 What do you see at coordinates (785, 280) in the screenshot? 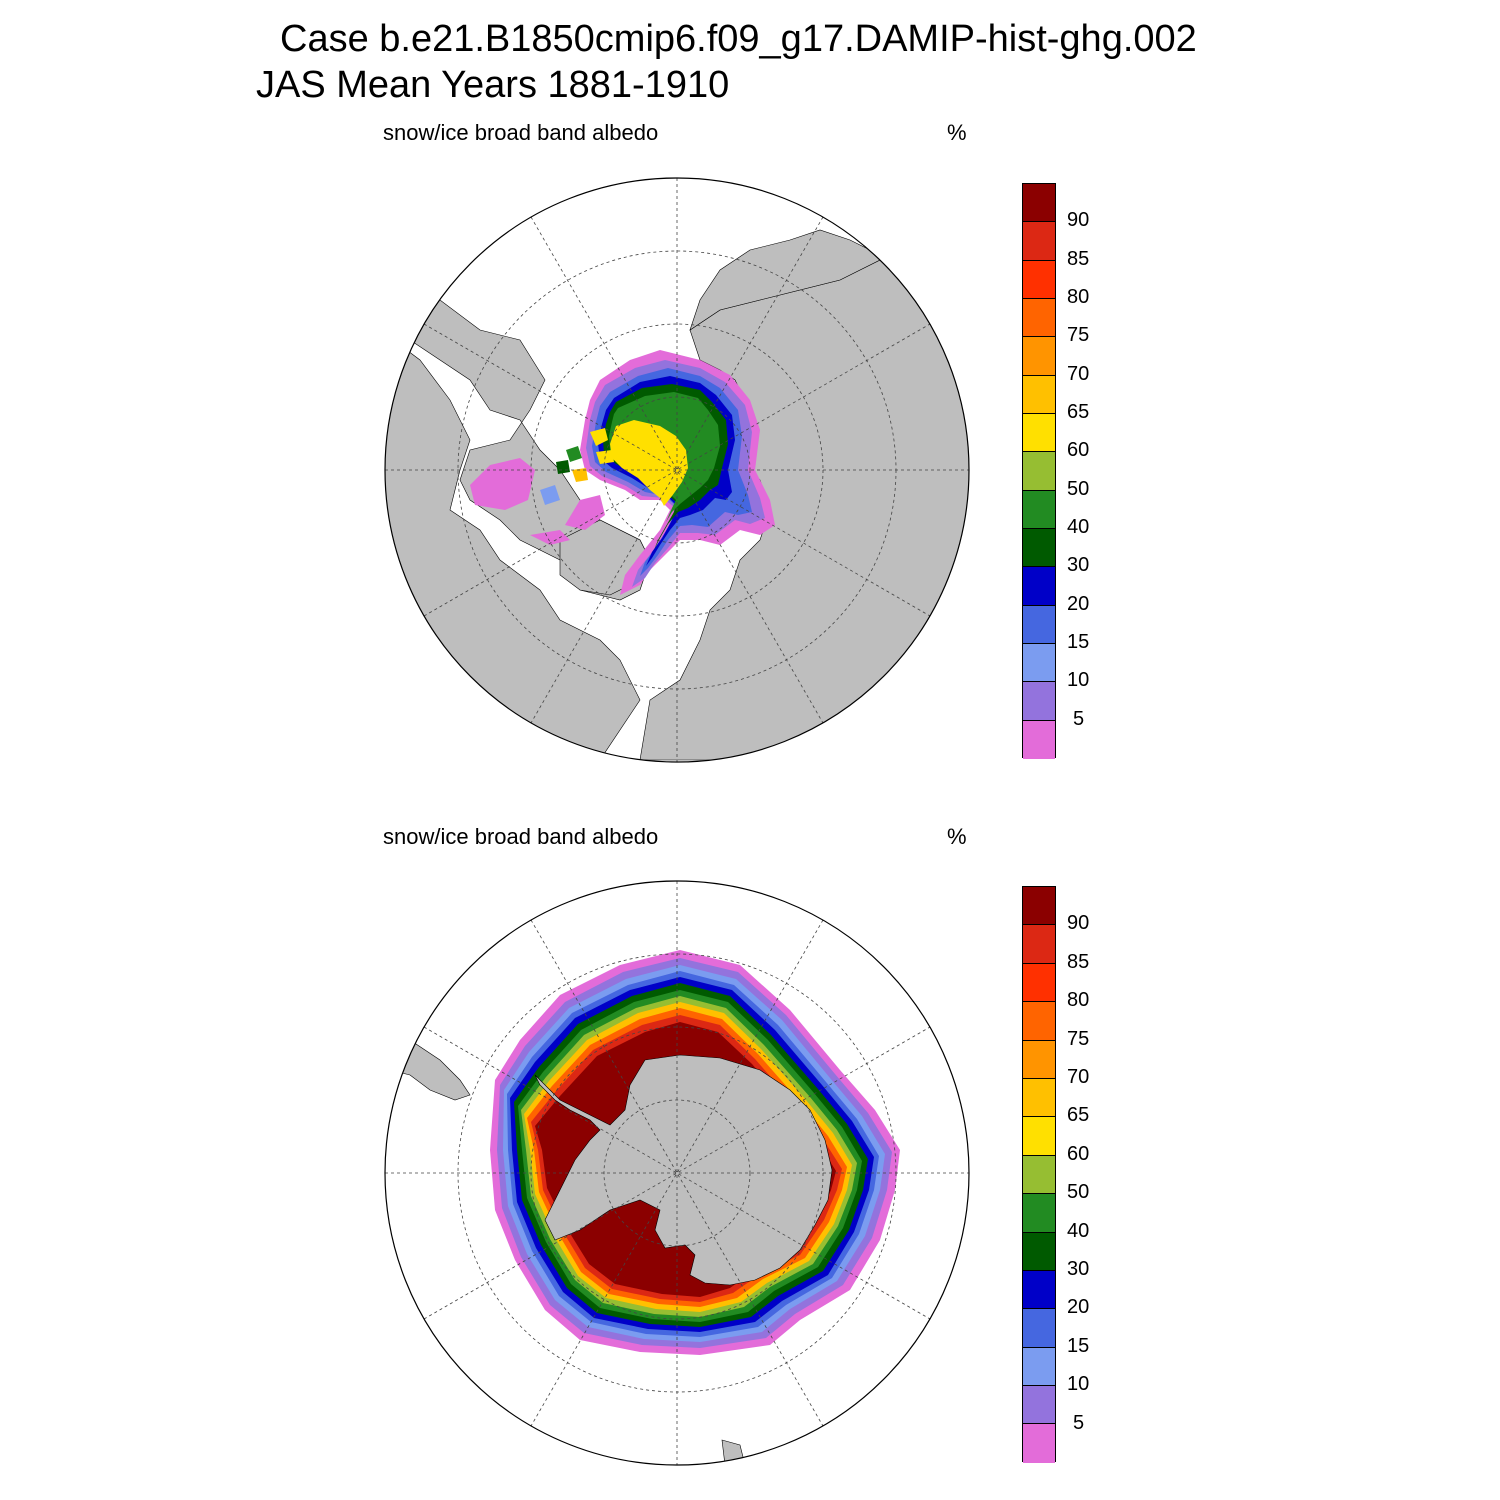
I see `chukotka-land` at bounding box center [785, 280].